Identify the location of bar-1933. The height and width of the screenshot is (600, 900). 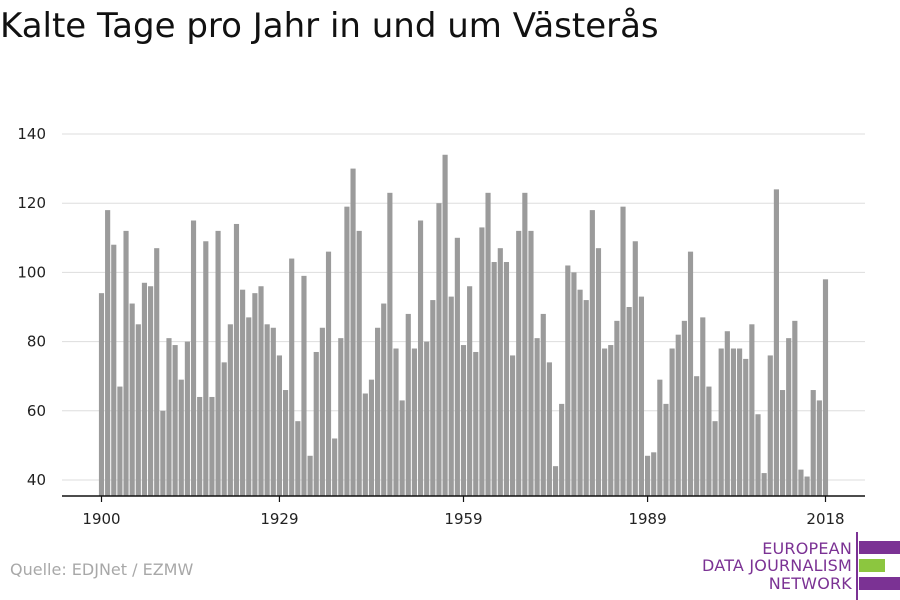
(304, 385).